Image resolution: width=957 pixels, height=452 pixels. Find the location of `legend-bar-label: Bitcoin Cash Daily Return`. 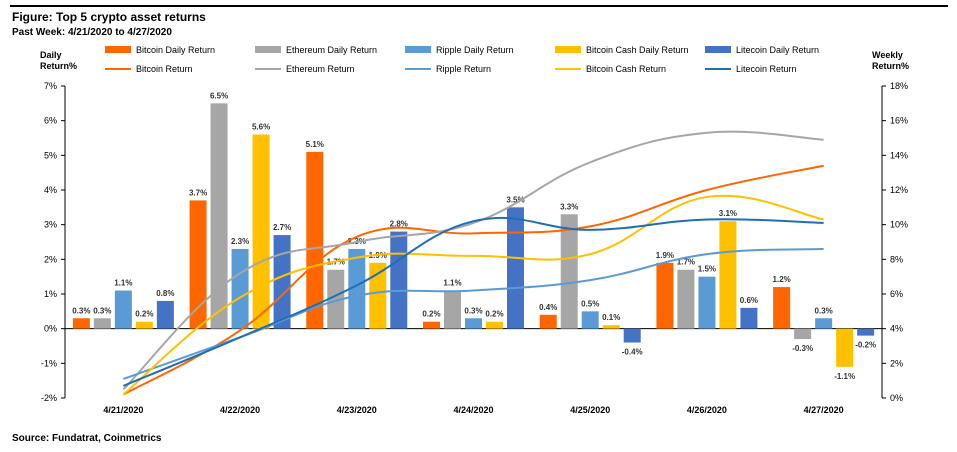

legend-bar-label: Bitcoin Cash Daily Return is located at coordinates (637, 50).